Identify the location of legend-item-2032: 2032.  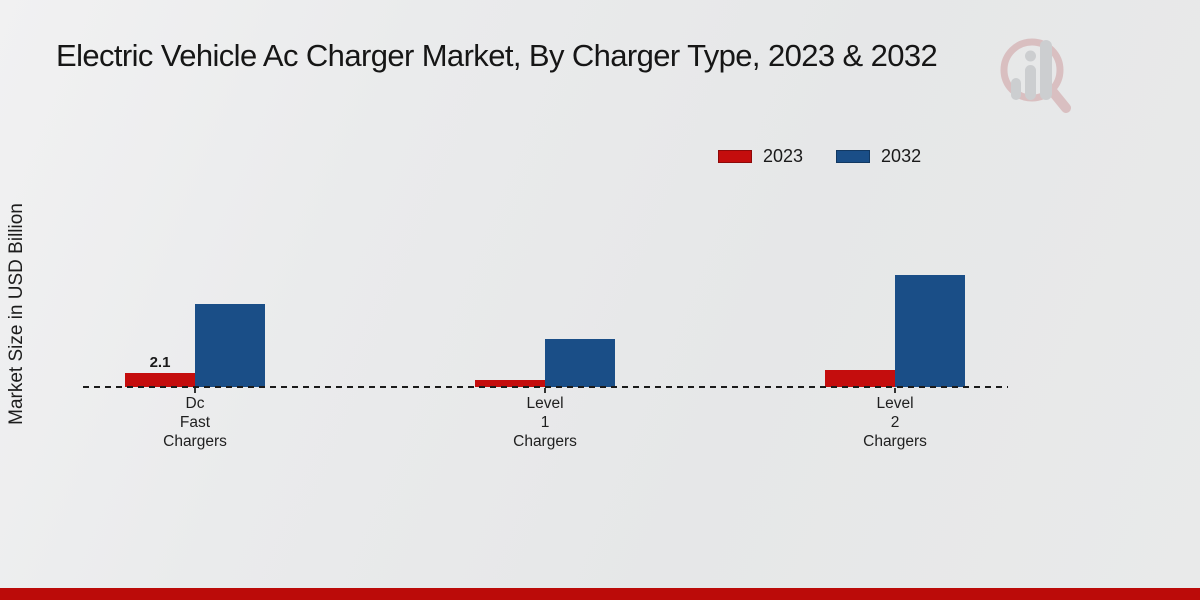
(878, 156).